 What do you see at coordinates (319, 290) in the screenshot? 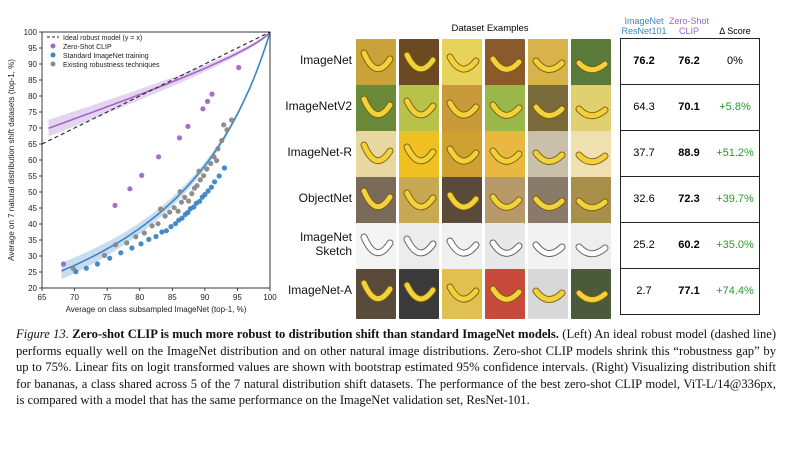
I see `dataset-label-5: ImageNet-A` at bounding box center [319, 290].